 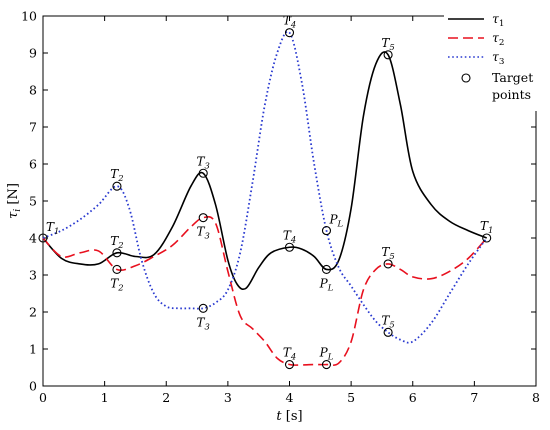 What do you see at coordinates (33, 275) in the screenshot?
I see `y-tick-label: 3` at bounding box center [33, 275].